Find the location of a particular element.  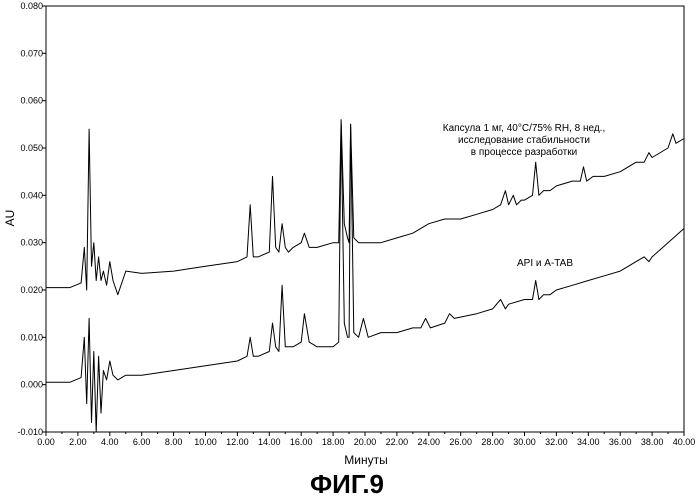

x-tick-label: 36.00 is located at coordinates (620, 442).